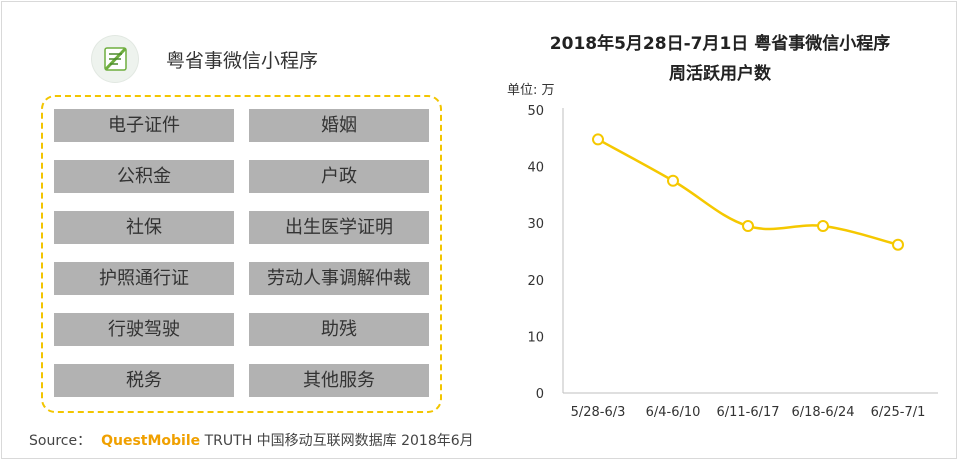 Image resolution: width=960 pixels, height=462 pixels. I want to click on feature-item: 护照通行证, so click(144, 278).